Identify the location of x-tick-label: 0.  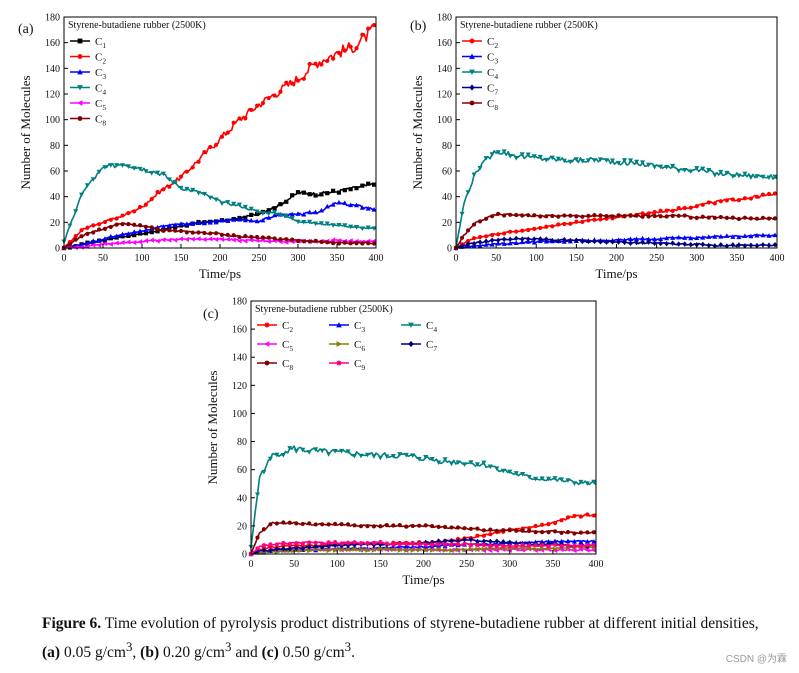
(456, 258).